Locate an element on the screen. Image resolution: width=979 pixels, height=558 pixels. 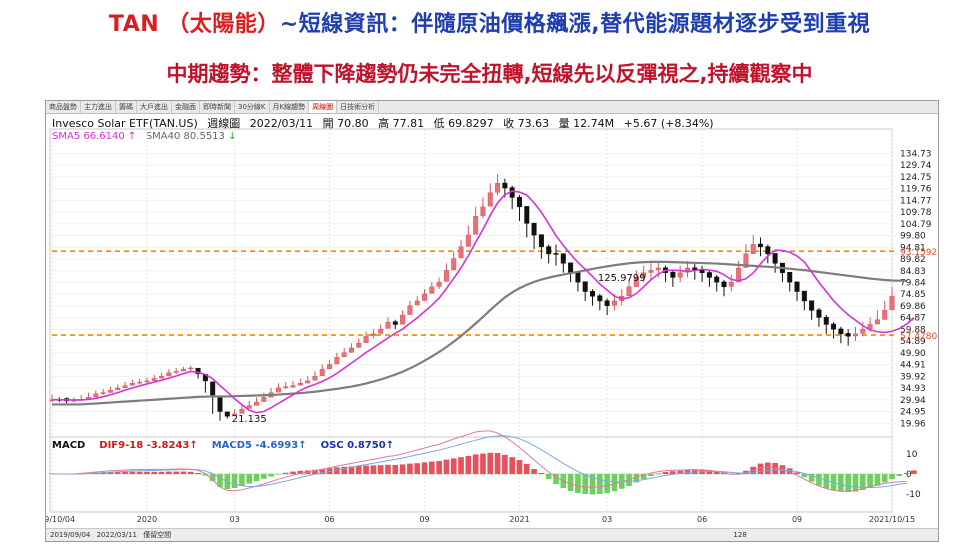
close-label: 收 73.63 is located at coordinates (526, 123).